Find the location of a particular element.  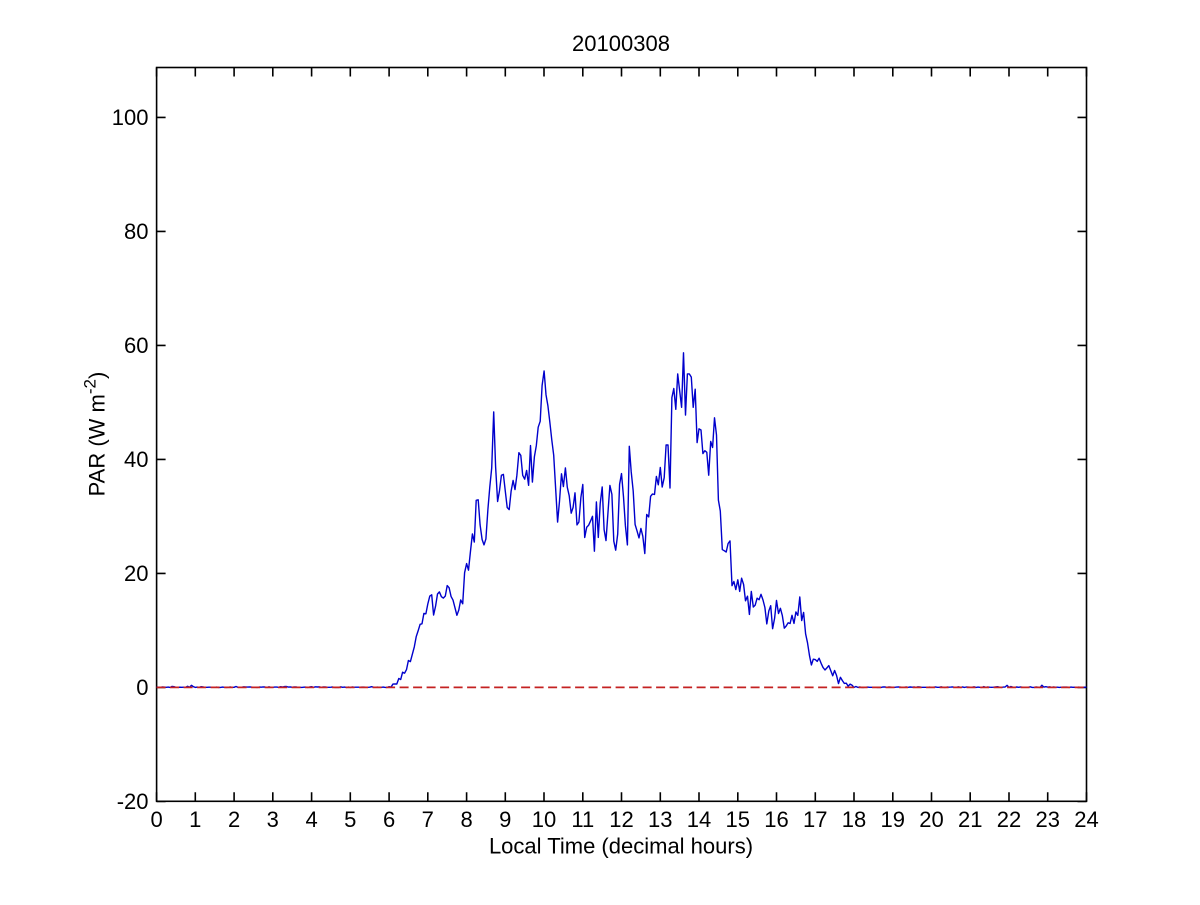

svg-text: 13 is located at coordinates (660, 819).